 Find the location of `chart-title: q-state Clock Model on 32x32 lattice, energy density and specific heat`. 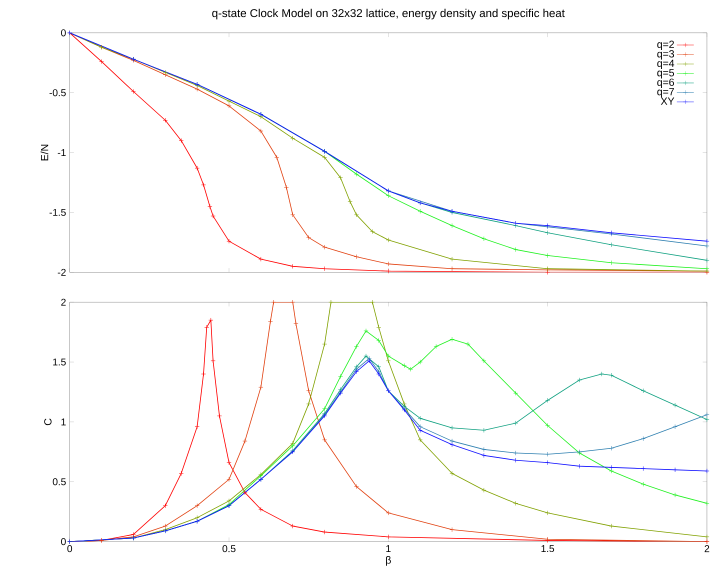

chart-title: q-state Clock Model on 32x32 lattice, energy density and specific heat is located at coordinates (388, 14).